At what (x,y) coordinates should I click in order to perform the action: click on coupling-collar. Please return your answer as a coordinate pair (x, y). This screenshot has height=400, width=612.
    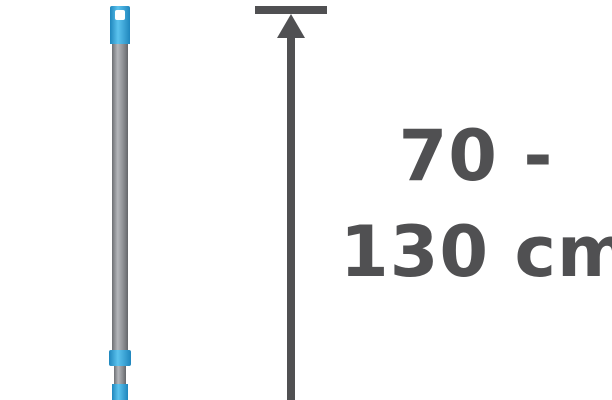
    Looking at the image, I should click on (120, 358).